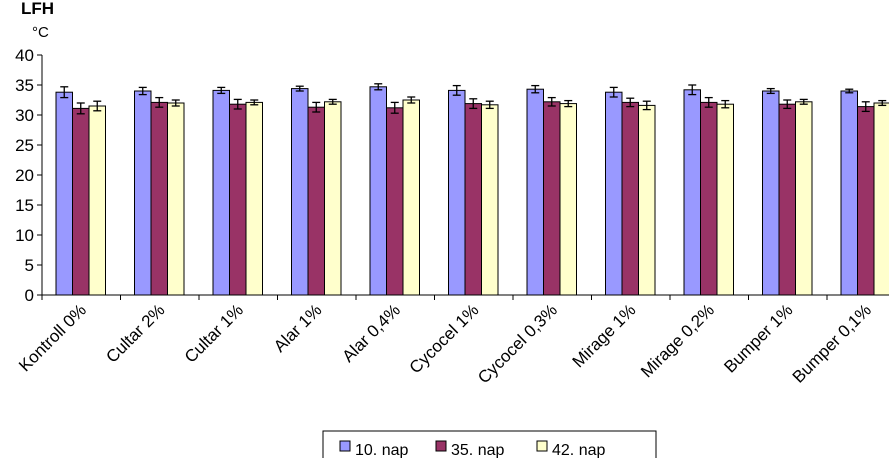  What do you see at coordinates (24, 205) in the screenshot?
I see `y-tick-label: 15` at bounding box center [24, 205].